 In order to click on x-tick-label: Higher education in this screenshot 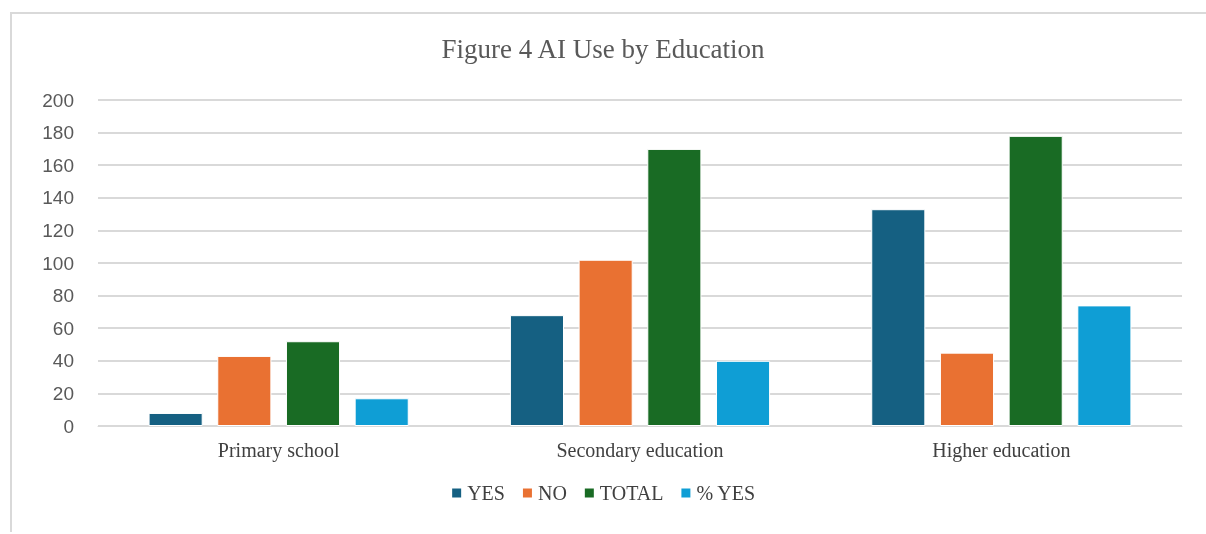, I will do `click(1001, 450)`.